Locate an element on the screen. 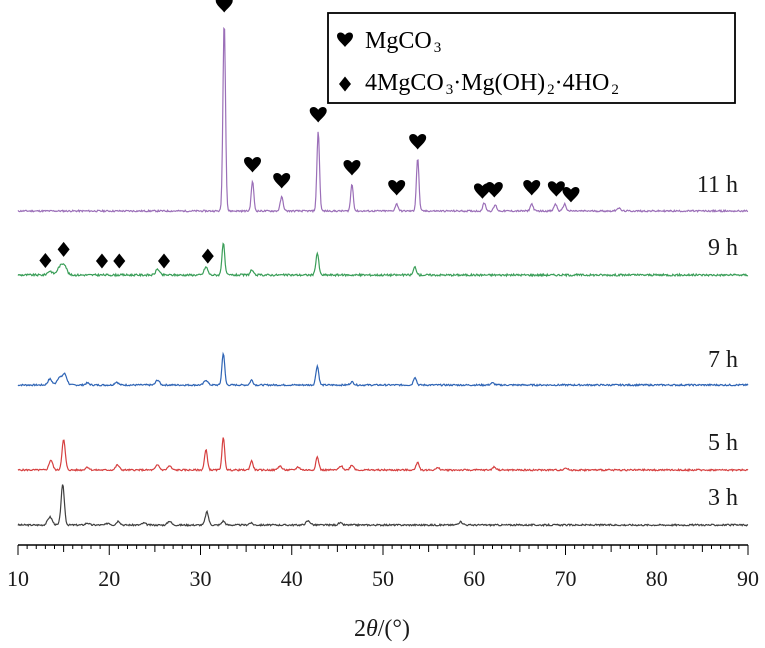 Image resolution: width=765 pixels, height=648 pixels. x-tick-label: 50 is located at coordinates (383, 578).